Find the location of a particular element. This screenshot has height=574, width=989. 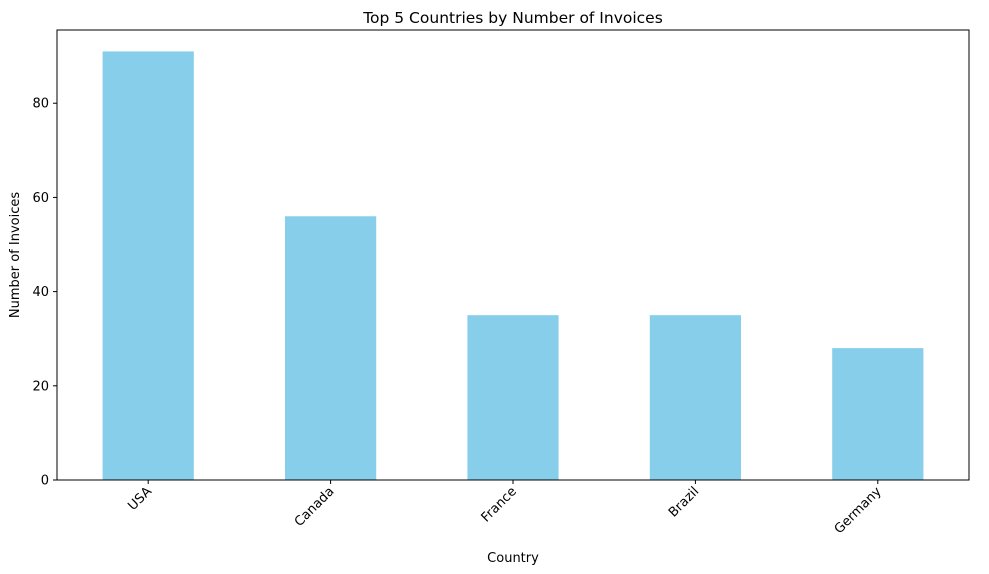

y-tick-label: 0 is located at coordinates (45, 481).